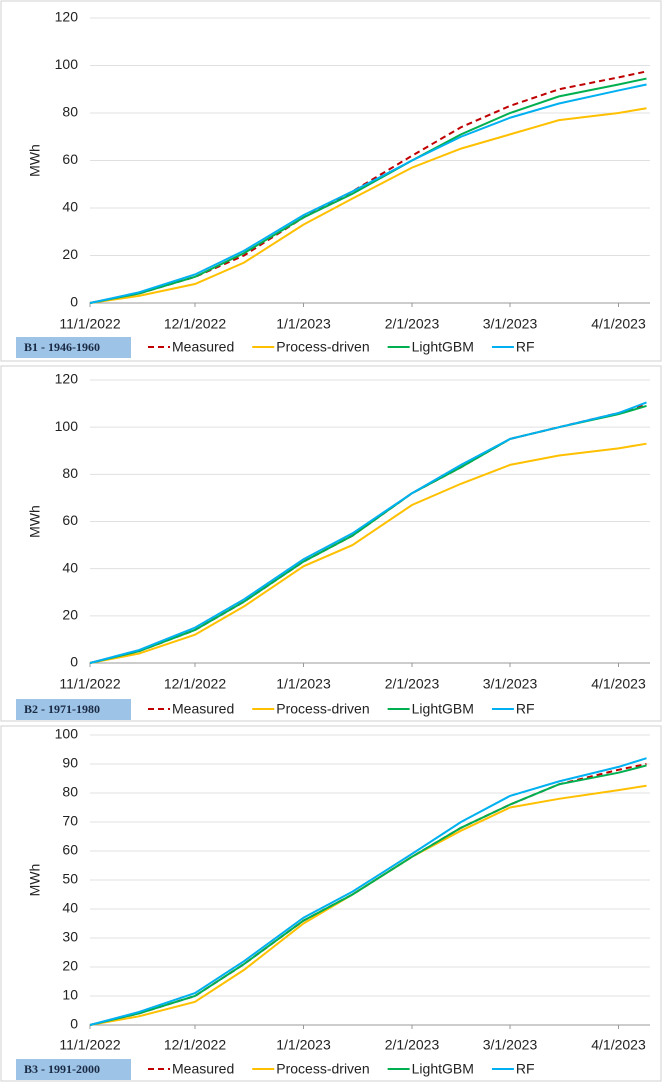  I want to click on y-tick-label: 90, so click(70, 763).